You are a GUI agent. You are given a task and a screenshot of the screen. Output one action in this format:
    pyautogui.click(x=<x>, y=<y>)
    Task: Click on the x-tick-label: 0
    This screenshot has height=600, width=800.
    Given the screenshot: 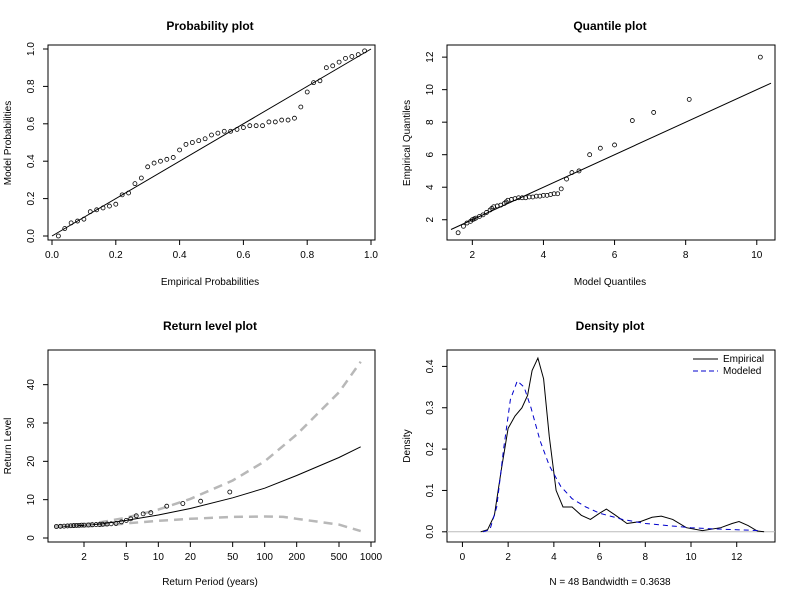 What is the action you would take?
    pyautogui.click(x=463, y=557)
    